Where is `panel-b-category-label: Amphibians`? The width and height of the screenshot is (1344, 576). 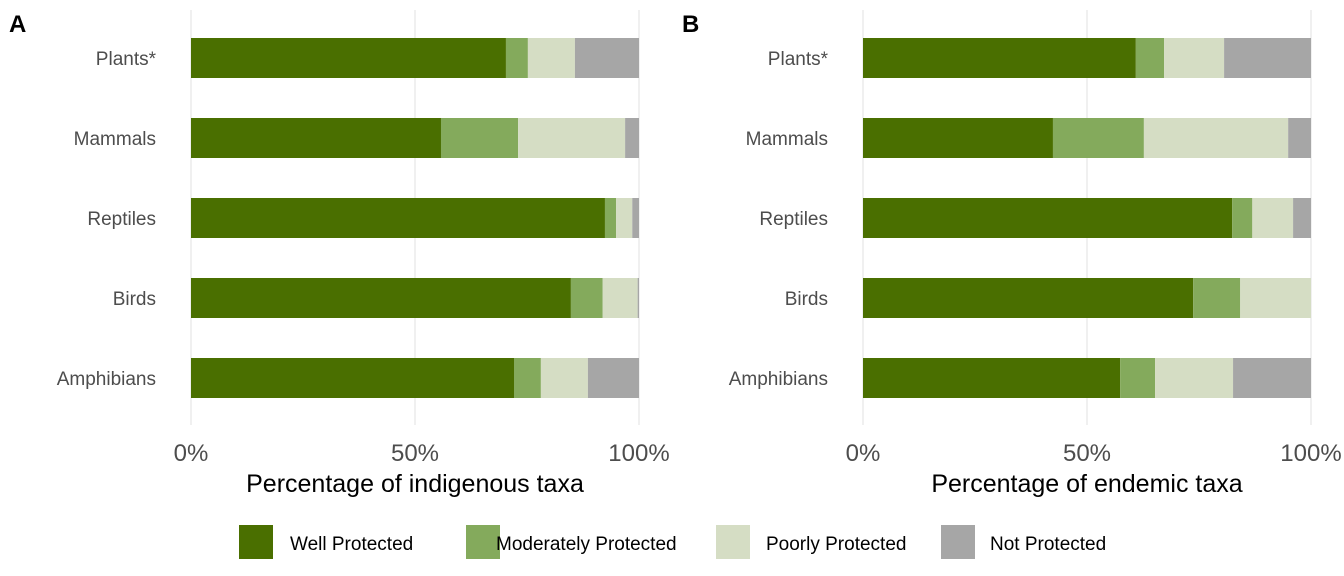
panel-b-category-label: Amphibians is located at coordinates (778, 379).